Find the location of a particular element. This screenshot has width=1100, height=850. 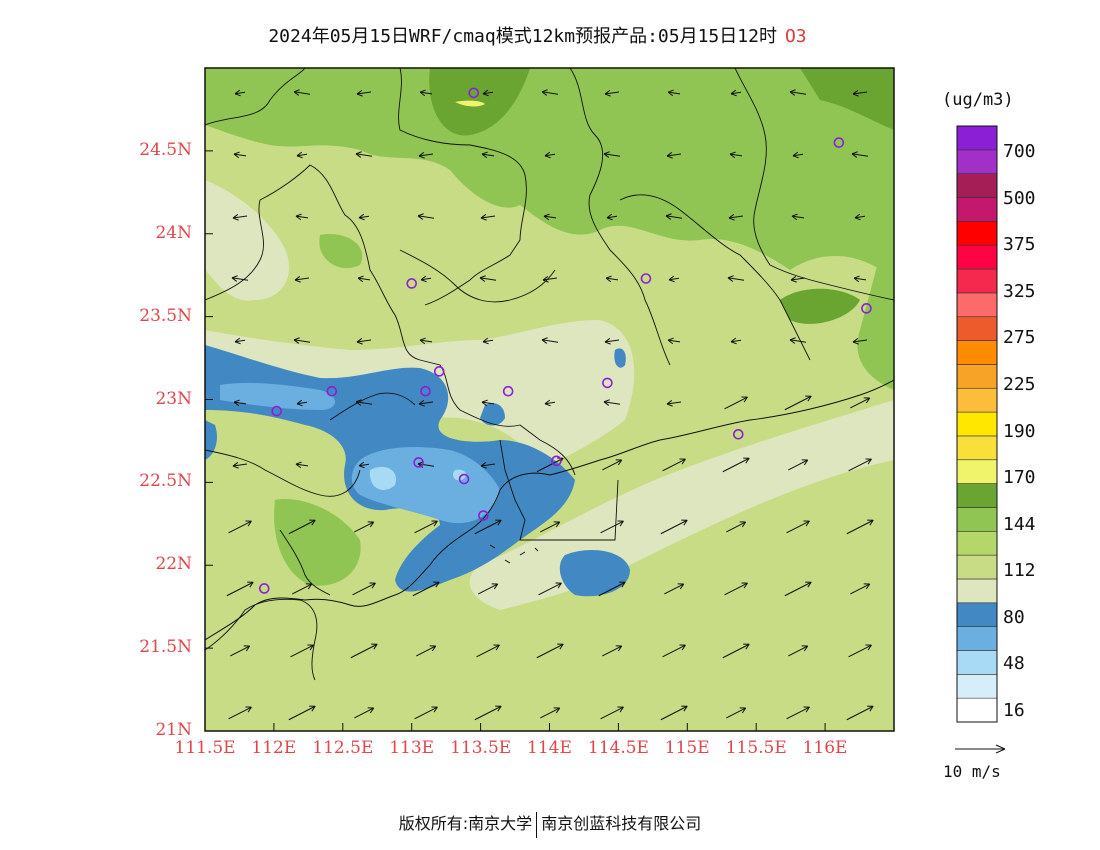

lat-label: 24N is located at coordinates (173, 232).